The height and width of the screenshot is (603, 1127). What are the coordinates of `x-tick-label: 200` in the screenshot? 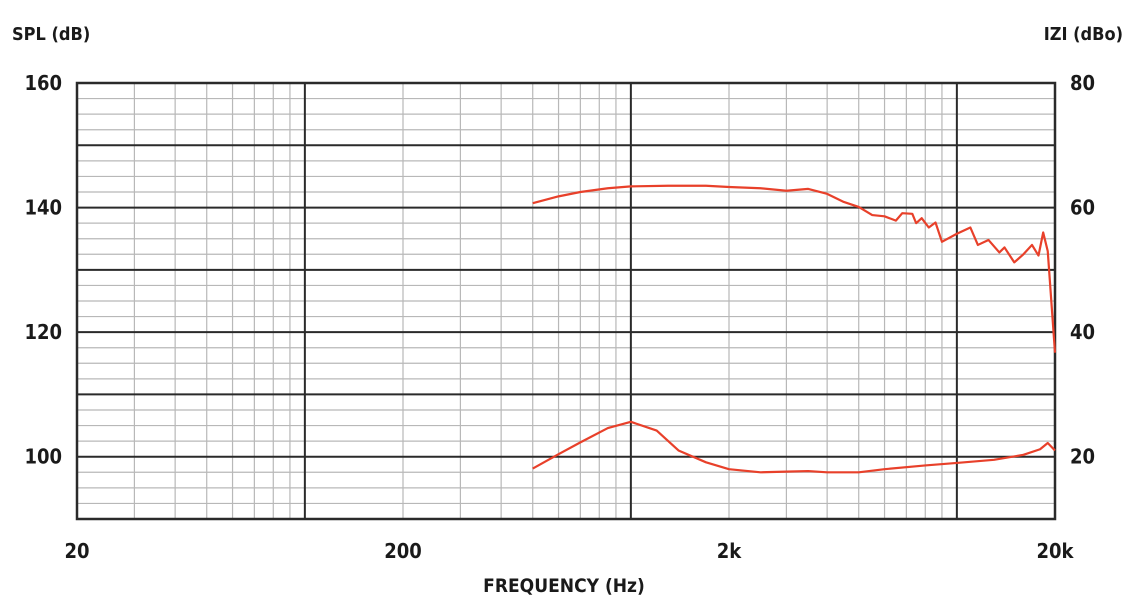 It's located at (403, 551).